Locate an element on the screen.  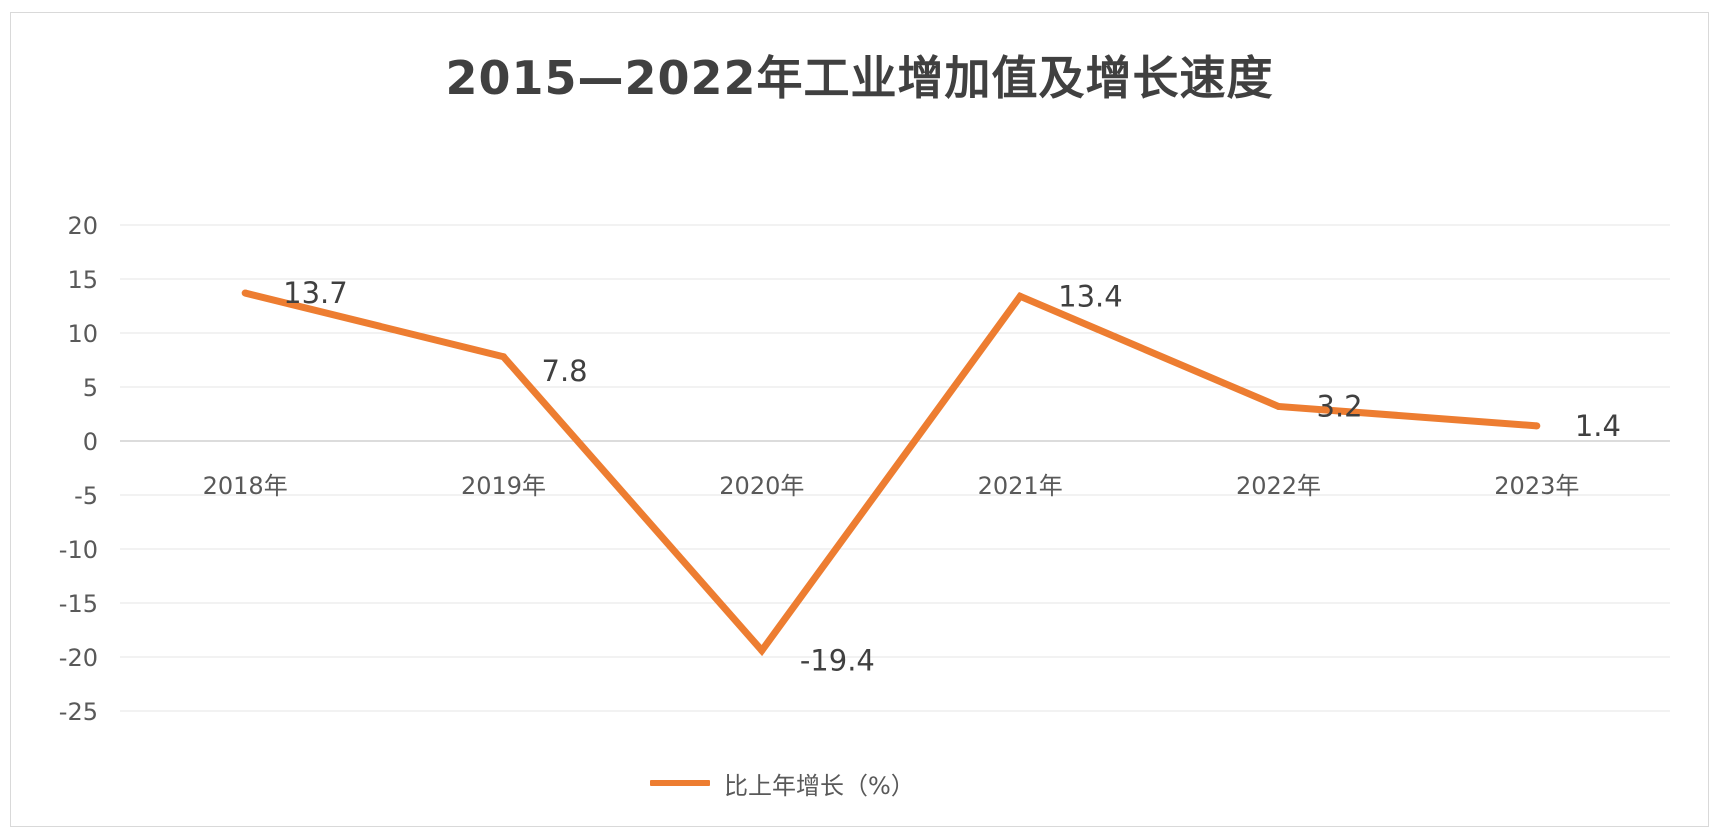
y-tick-label: 0 is located at coordinates (90, 442).